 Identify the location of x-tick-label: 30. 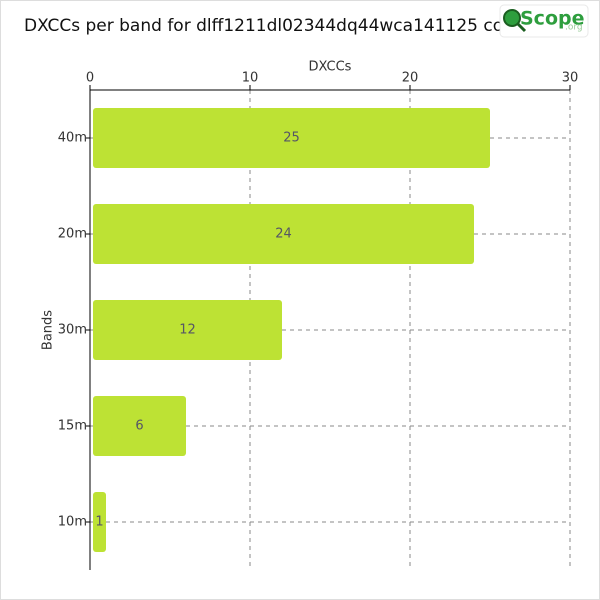
(570, 78).